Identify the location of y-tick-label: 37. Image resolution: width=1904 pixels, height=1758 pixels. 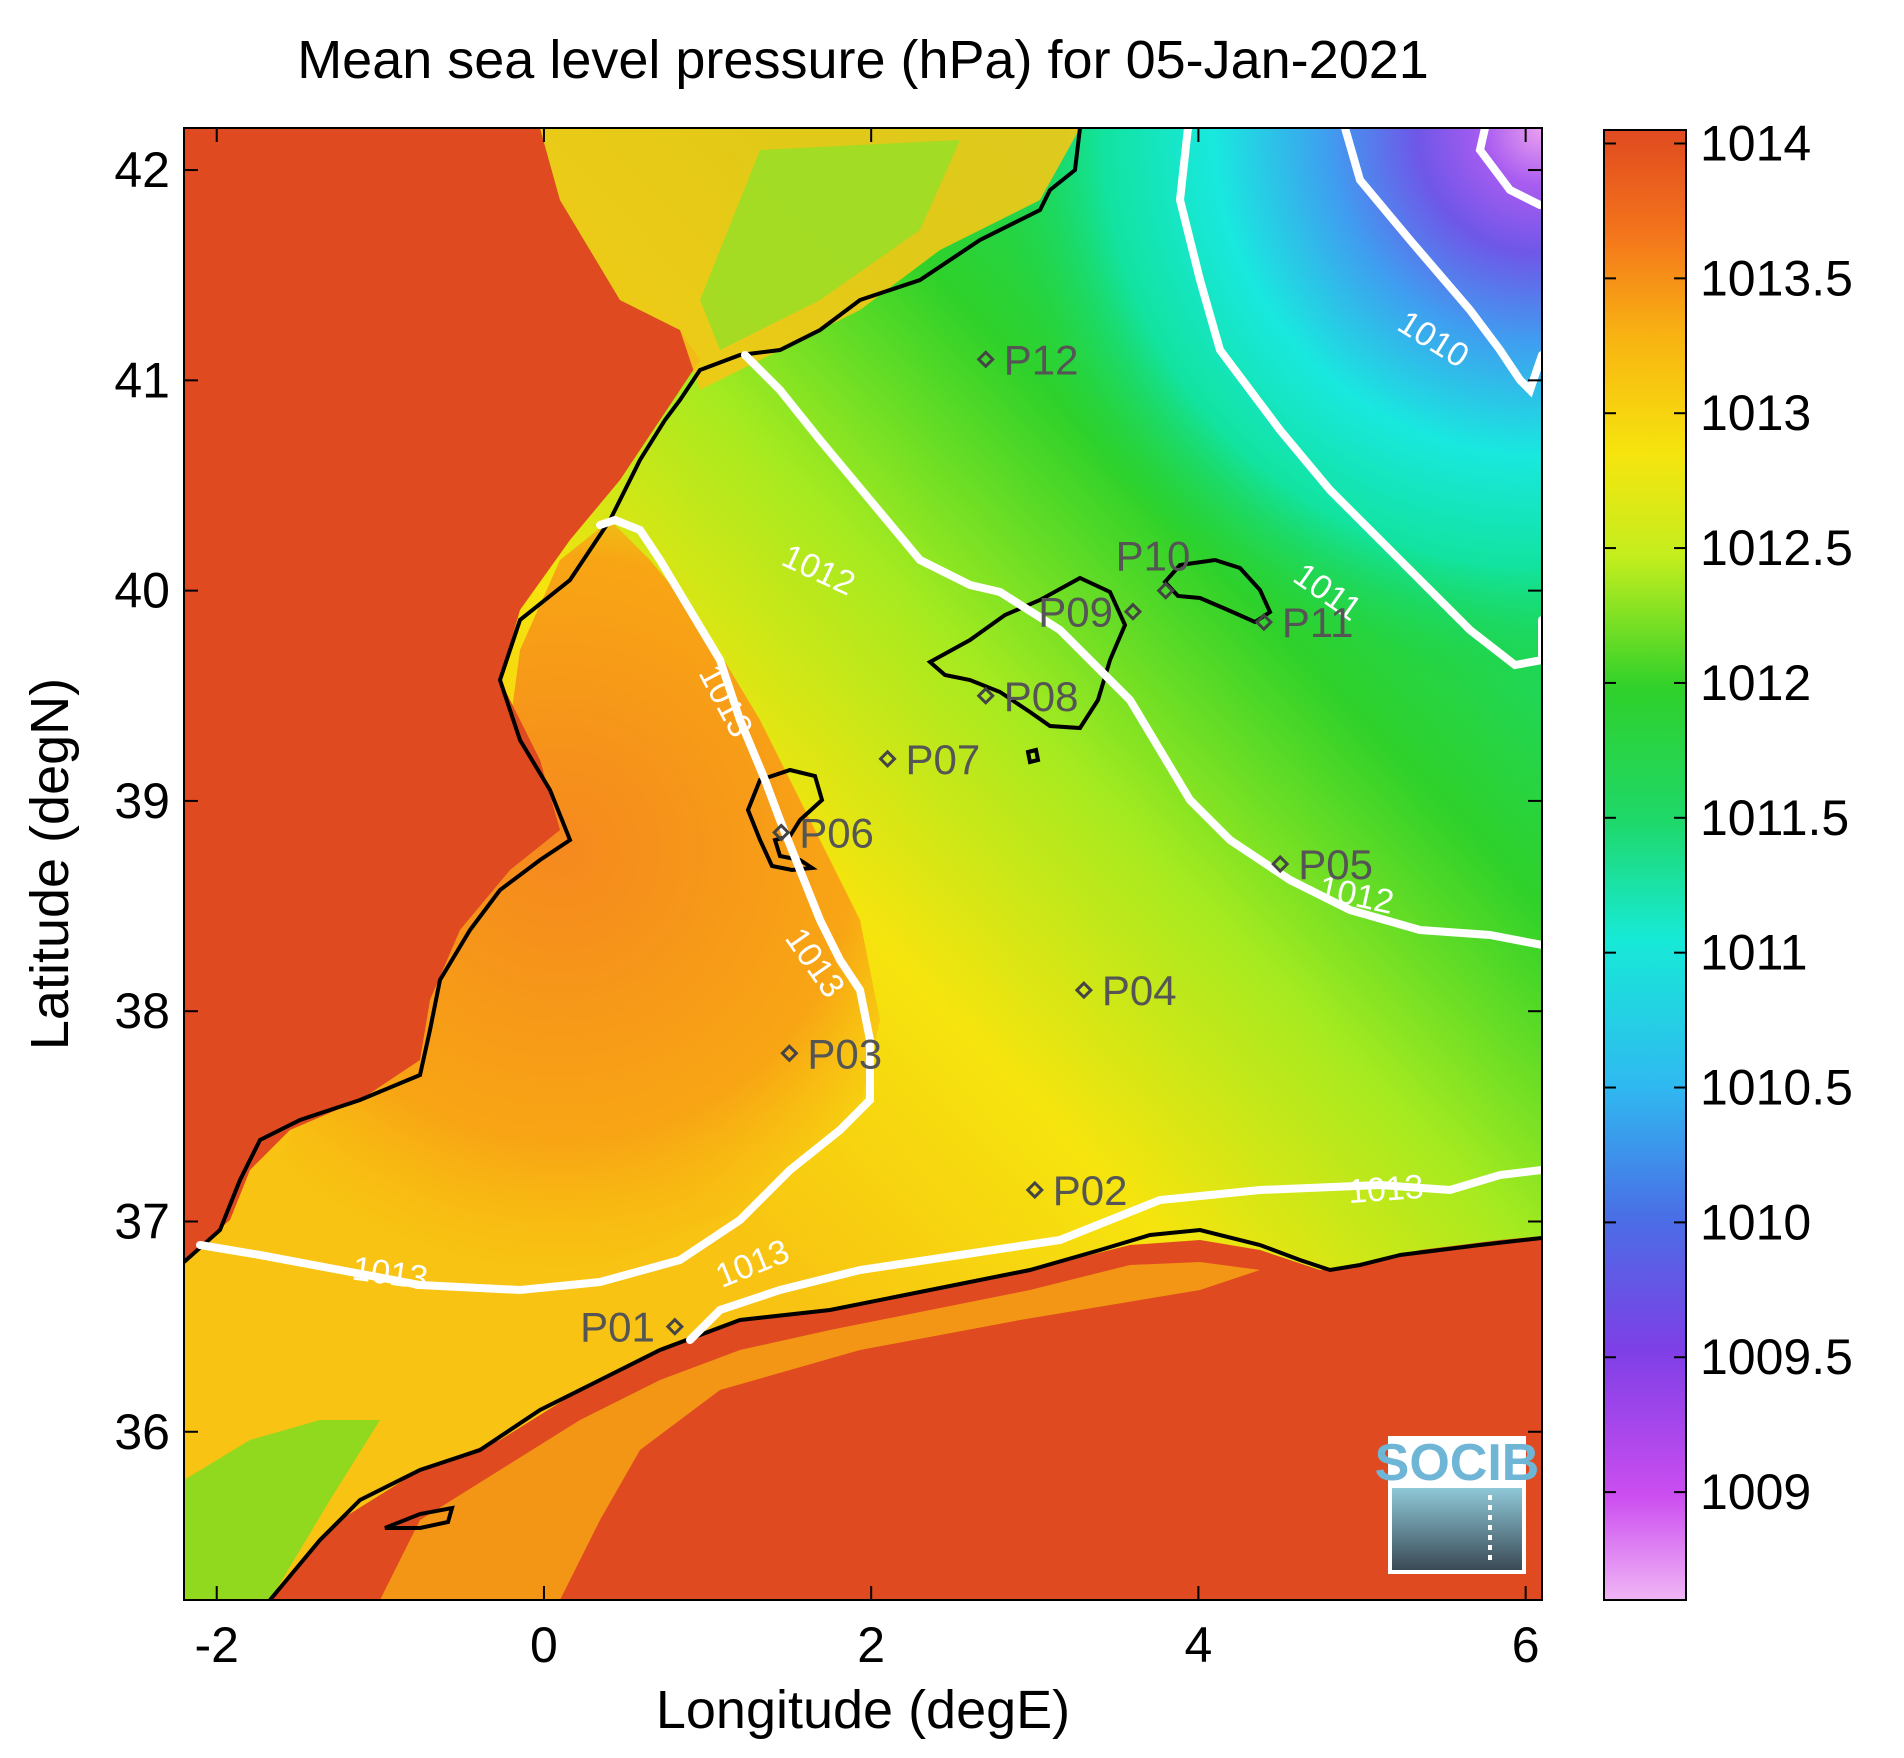
(142, 1221).